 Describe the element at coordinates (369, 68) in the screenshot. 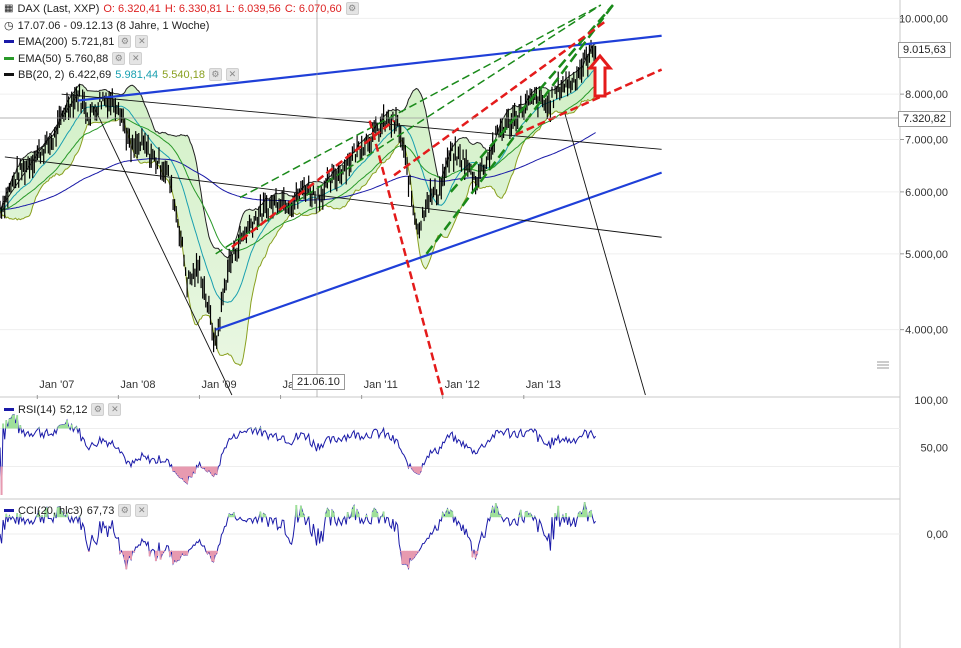

I see `resistance-line` at that location.